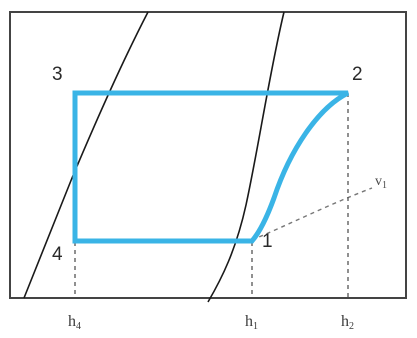  What do you see at coordinates (74, 322) in the screenshot?
I see `h4-axis-label: h4` at bounding box center [74, 322].